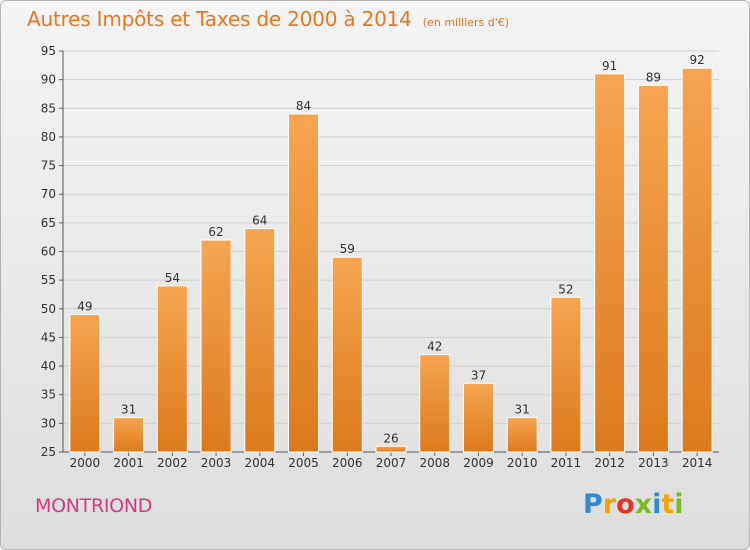  What do you see at coordinates (48, 80) in the screenshot?
I see `y-tick-label: 90` at bounding box center [48, 80].